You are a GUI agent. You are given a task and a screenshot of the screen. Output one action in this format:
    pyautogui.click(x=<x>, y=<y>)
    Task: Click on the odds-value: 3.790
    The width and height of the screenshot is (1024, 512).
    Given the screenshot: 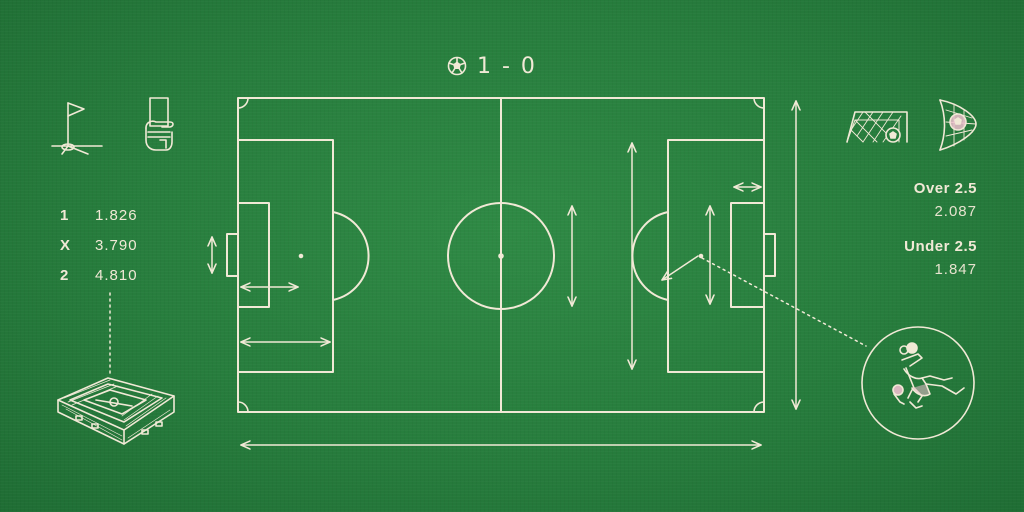 What is the action you would take?
    pyautogui.click(x=116, y=245)
    